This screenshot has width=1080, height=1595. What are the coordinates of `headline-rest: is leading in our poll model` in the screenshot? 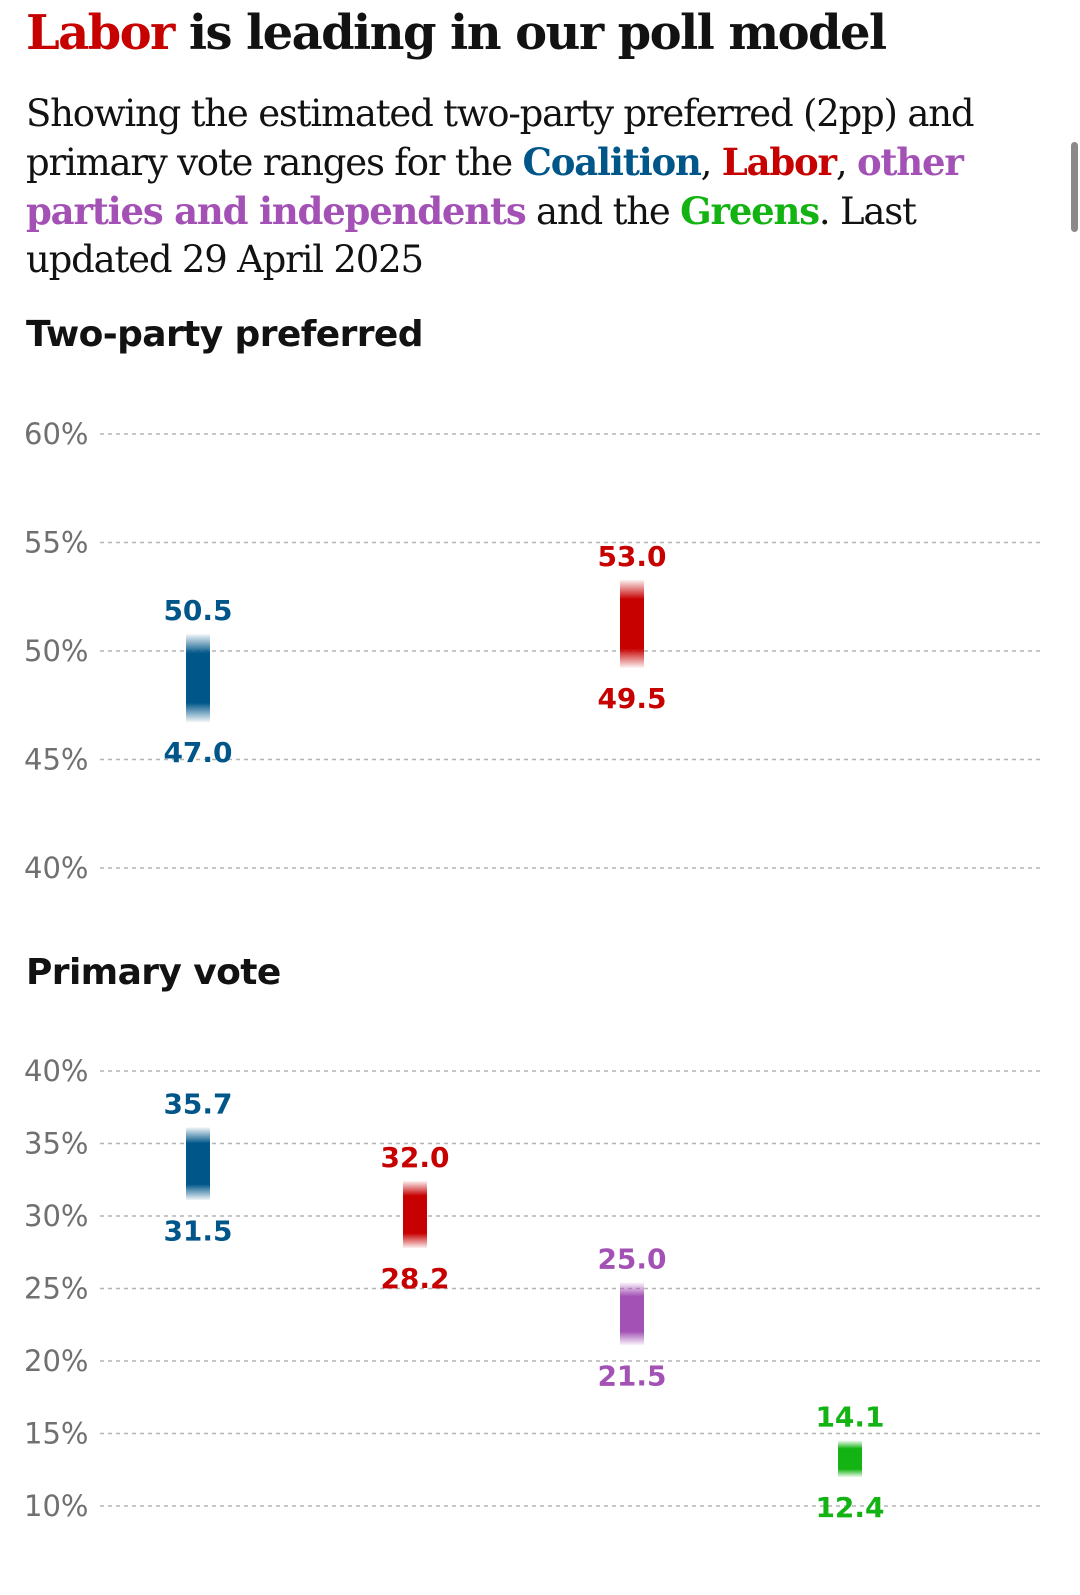 It's located at (530, 33).